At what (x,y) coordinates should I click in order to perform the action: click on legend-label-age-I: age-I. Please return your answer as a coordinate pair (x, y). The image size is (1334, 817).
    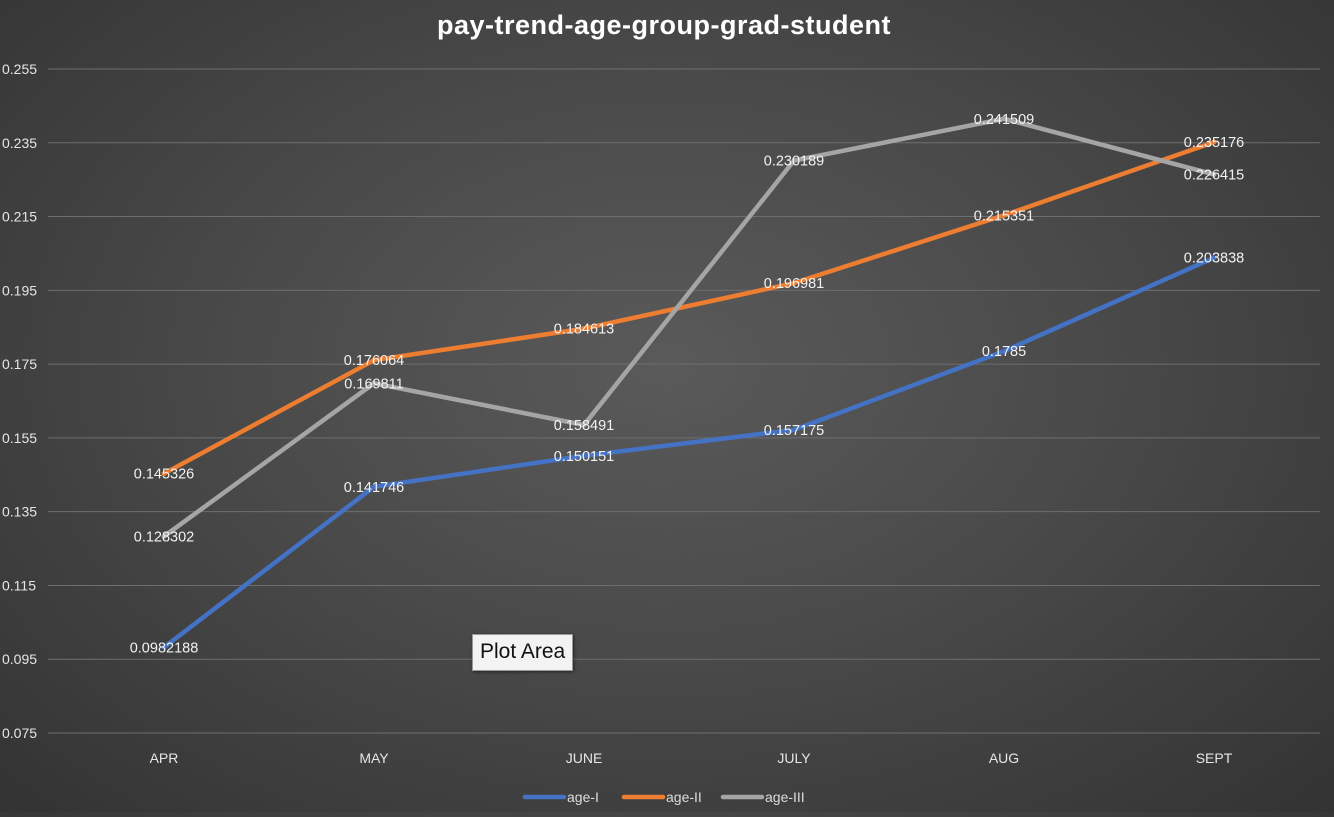
    Looking at the image, I should click on (583, 797).